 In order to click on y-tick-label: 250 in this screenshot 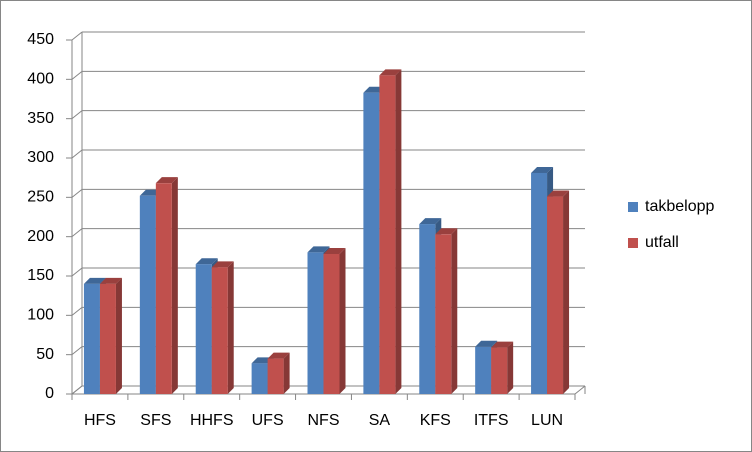, I will do `click(40, 197)`.